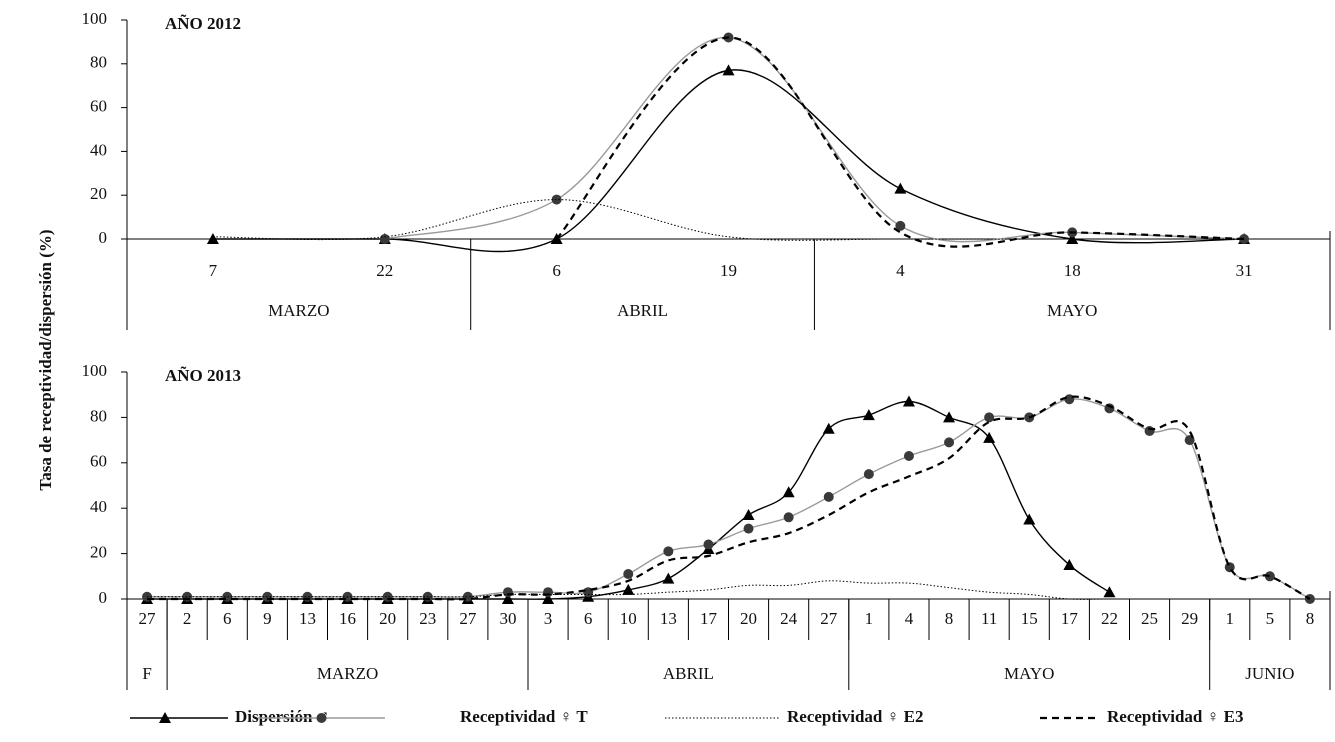  Describe the element at coordinates (146, 673) in the screenshot. I see `group-label: F` at that location.